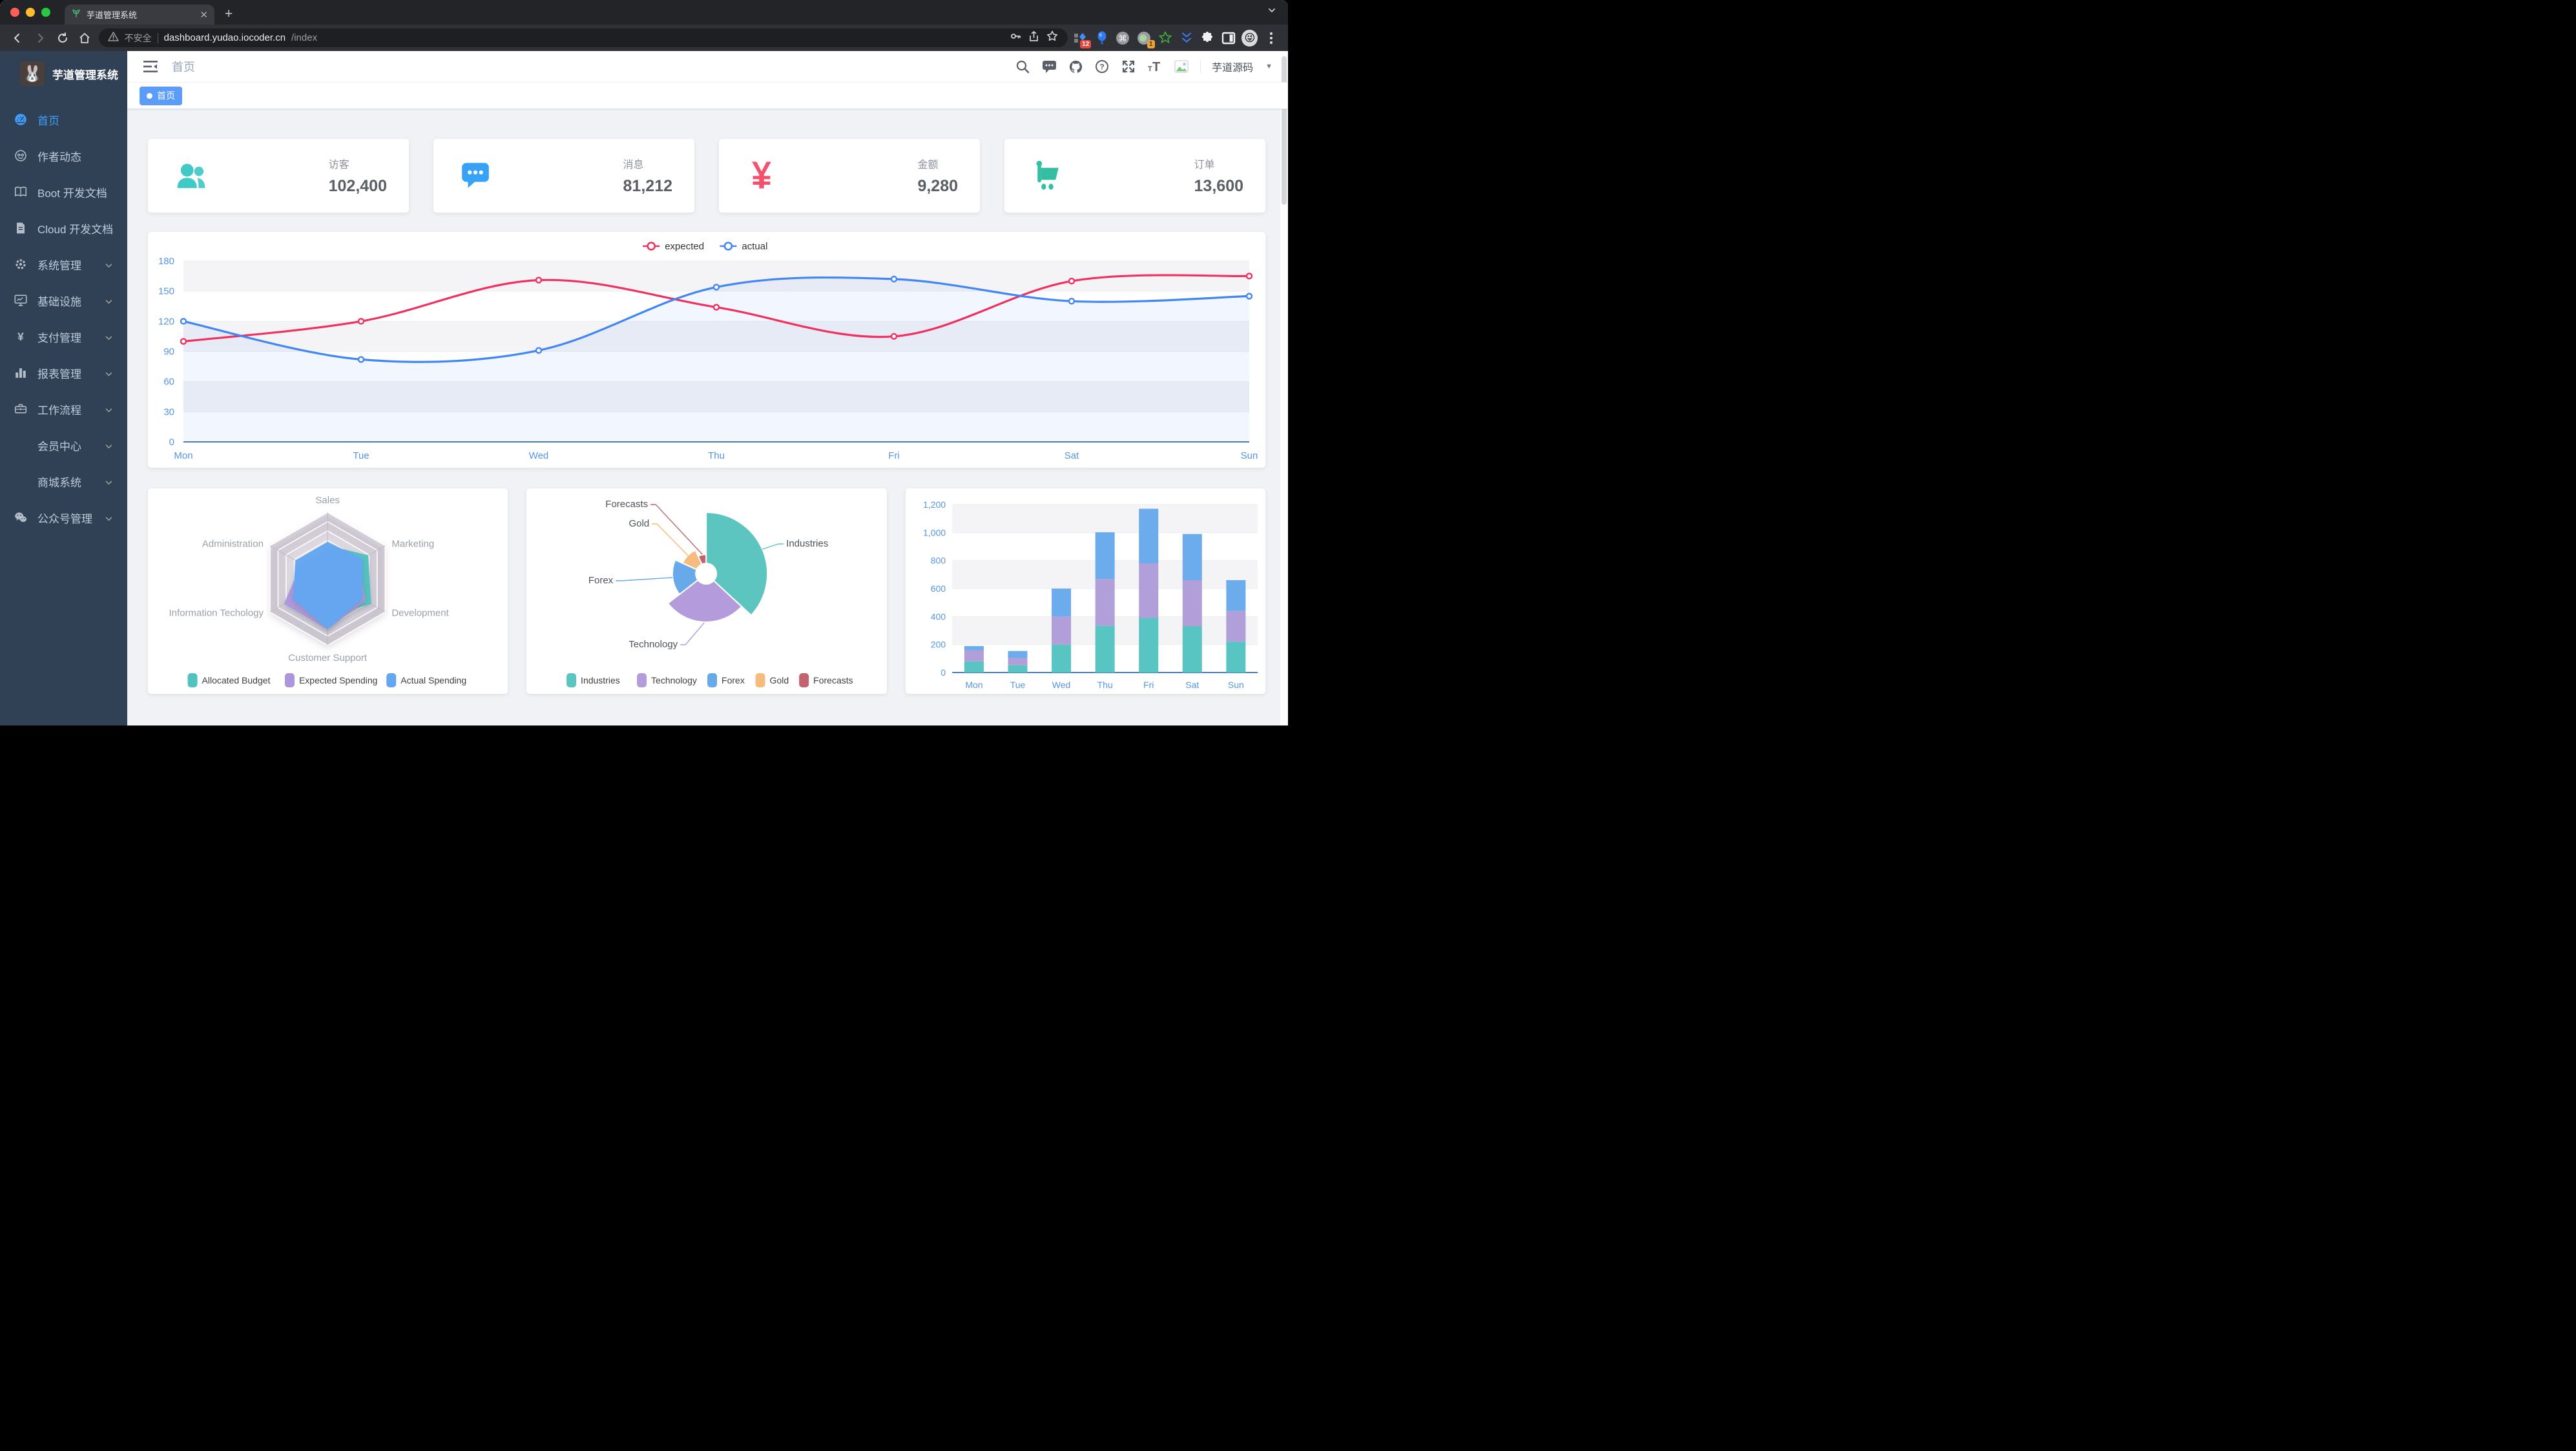 Image resolution: width=2576 pixels, height=1451 pixels. What do you see at coordinates (849, 176) in the screenshot?
I see `stat-card-金额: 金额 9,280` at bounding box center [849, 176].